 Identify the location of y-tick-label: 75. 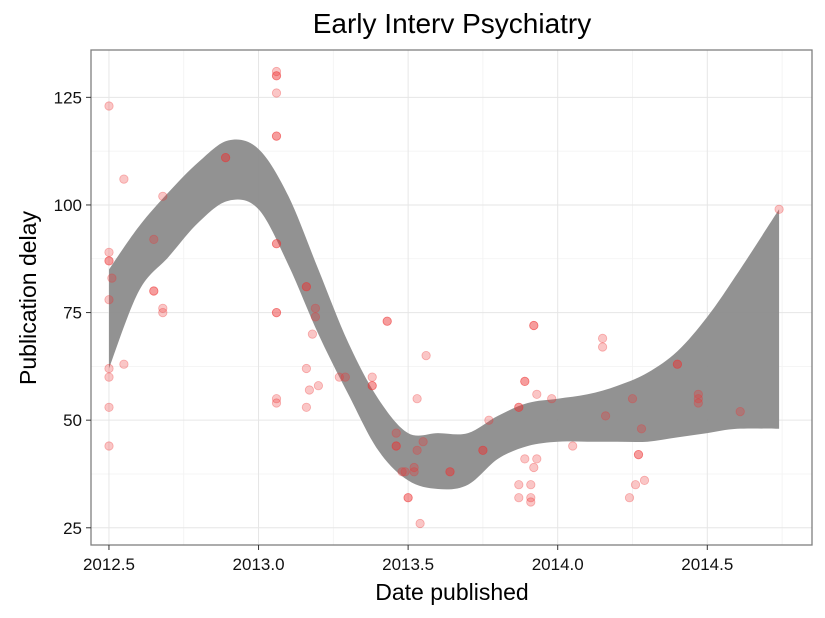
(72, 313).